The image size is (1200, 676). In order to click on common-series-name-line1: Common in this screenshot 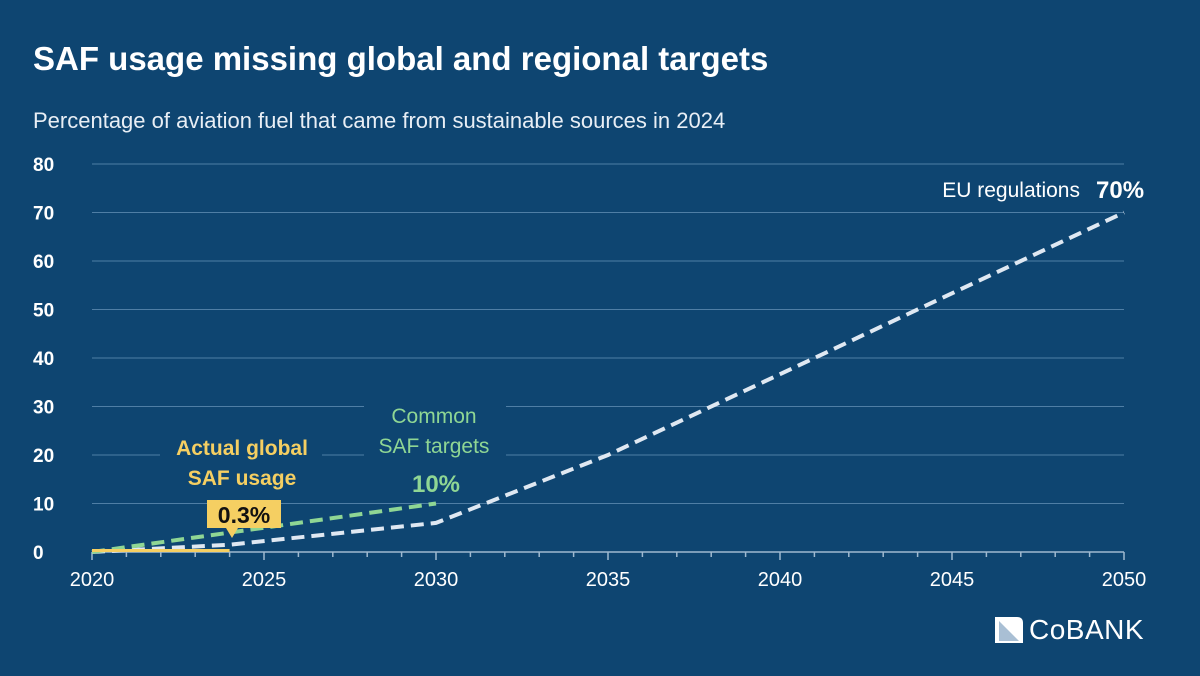, I will do `click(433, 416)`.